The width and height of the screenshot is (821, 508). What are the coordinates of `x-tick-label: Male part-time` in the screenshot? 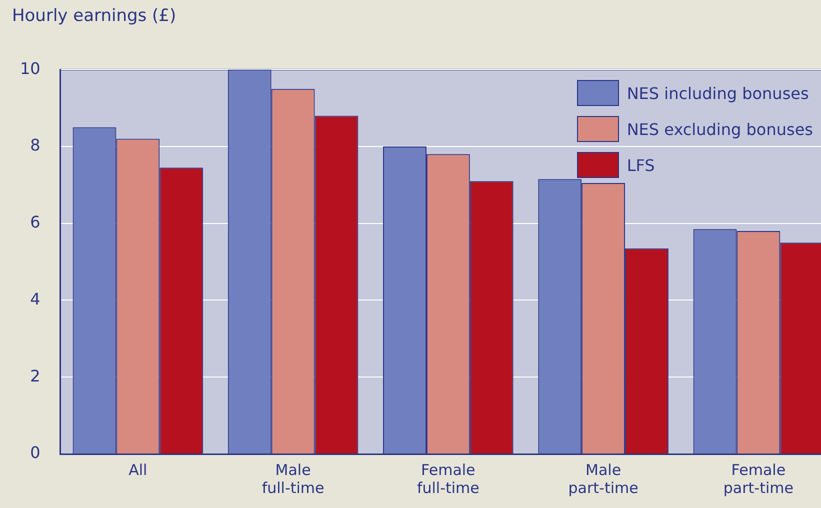 It's located at (603, 478).